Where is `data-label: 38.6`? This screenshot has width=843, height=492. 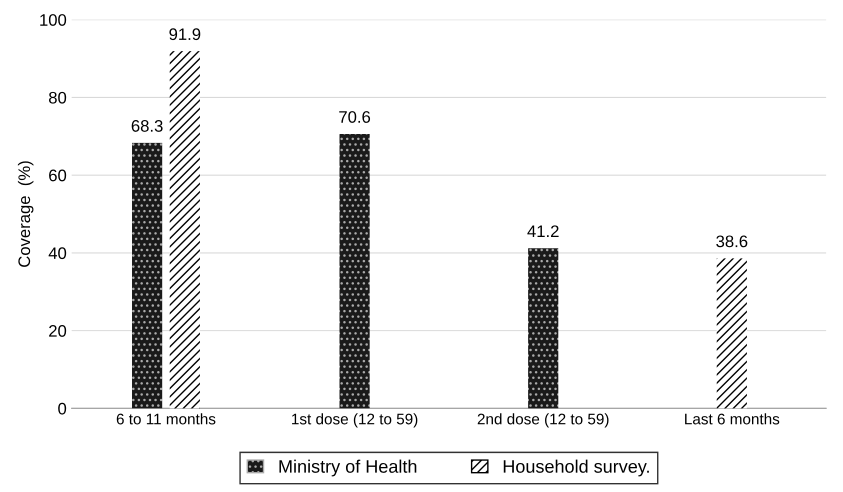
data-label: 38.6 is located at coordinates (732, 241).